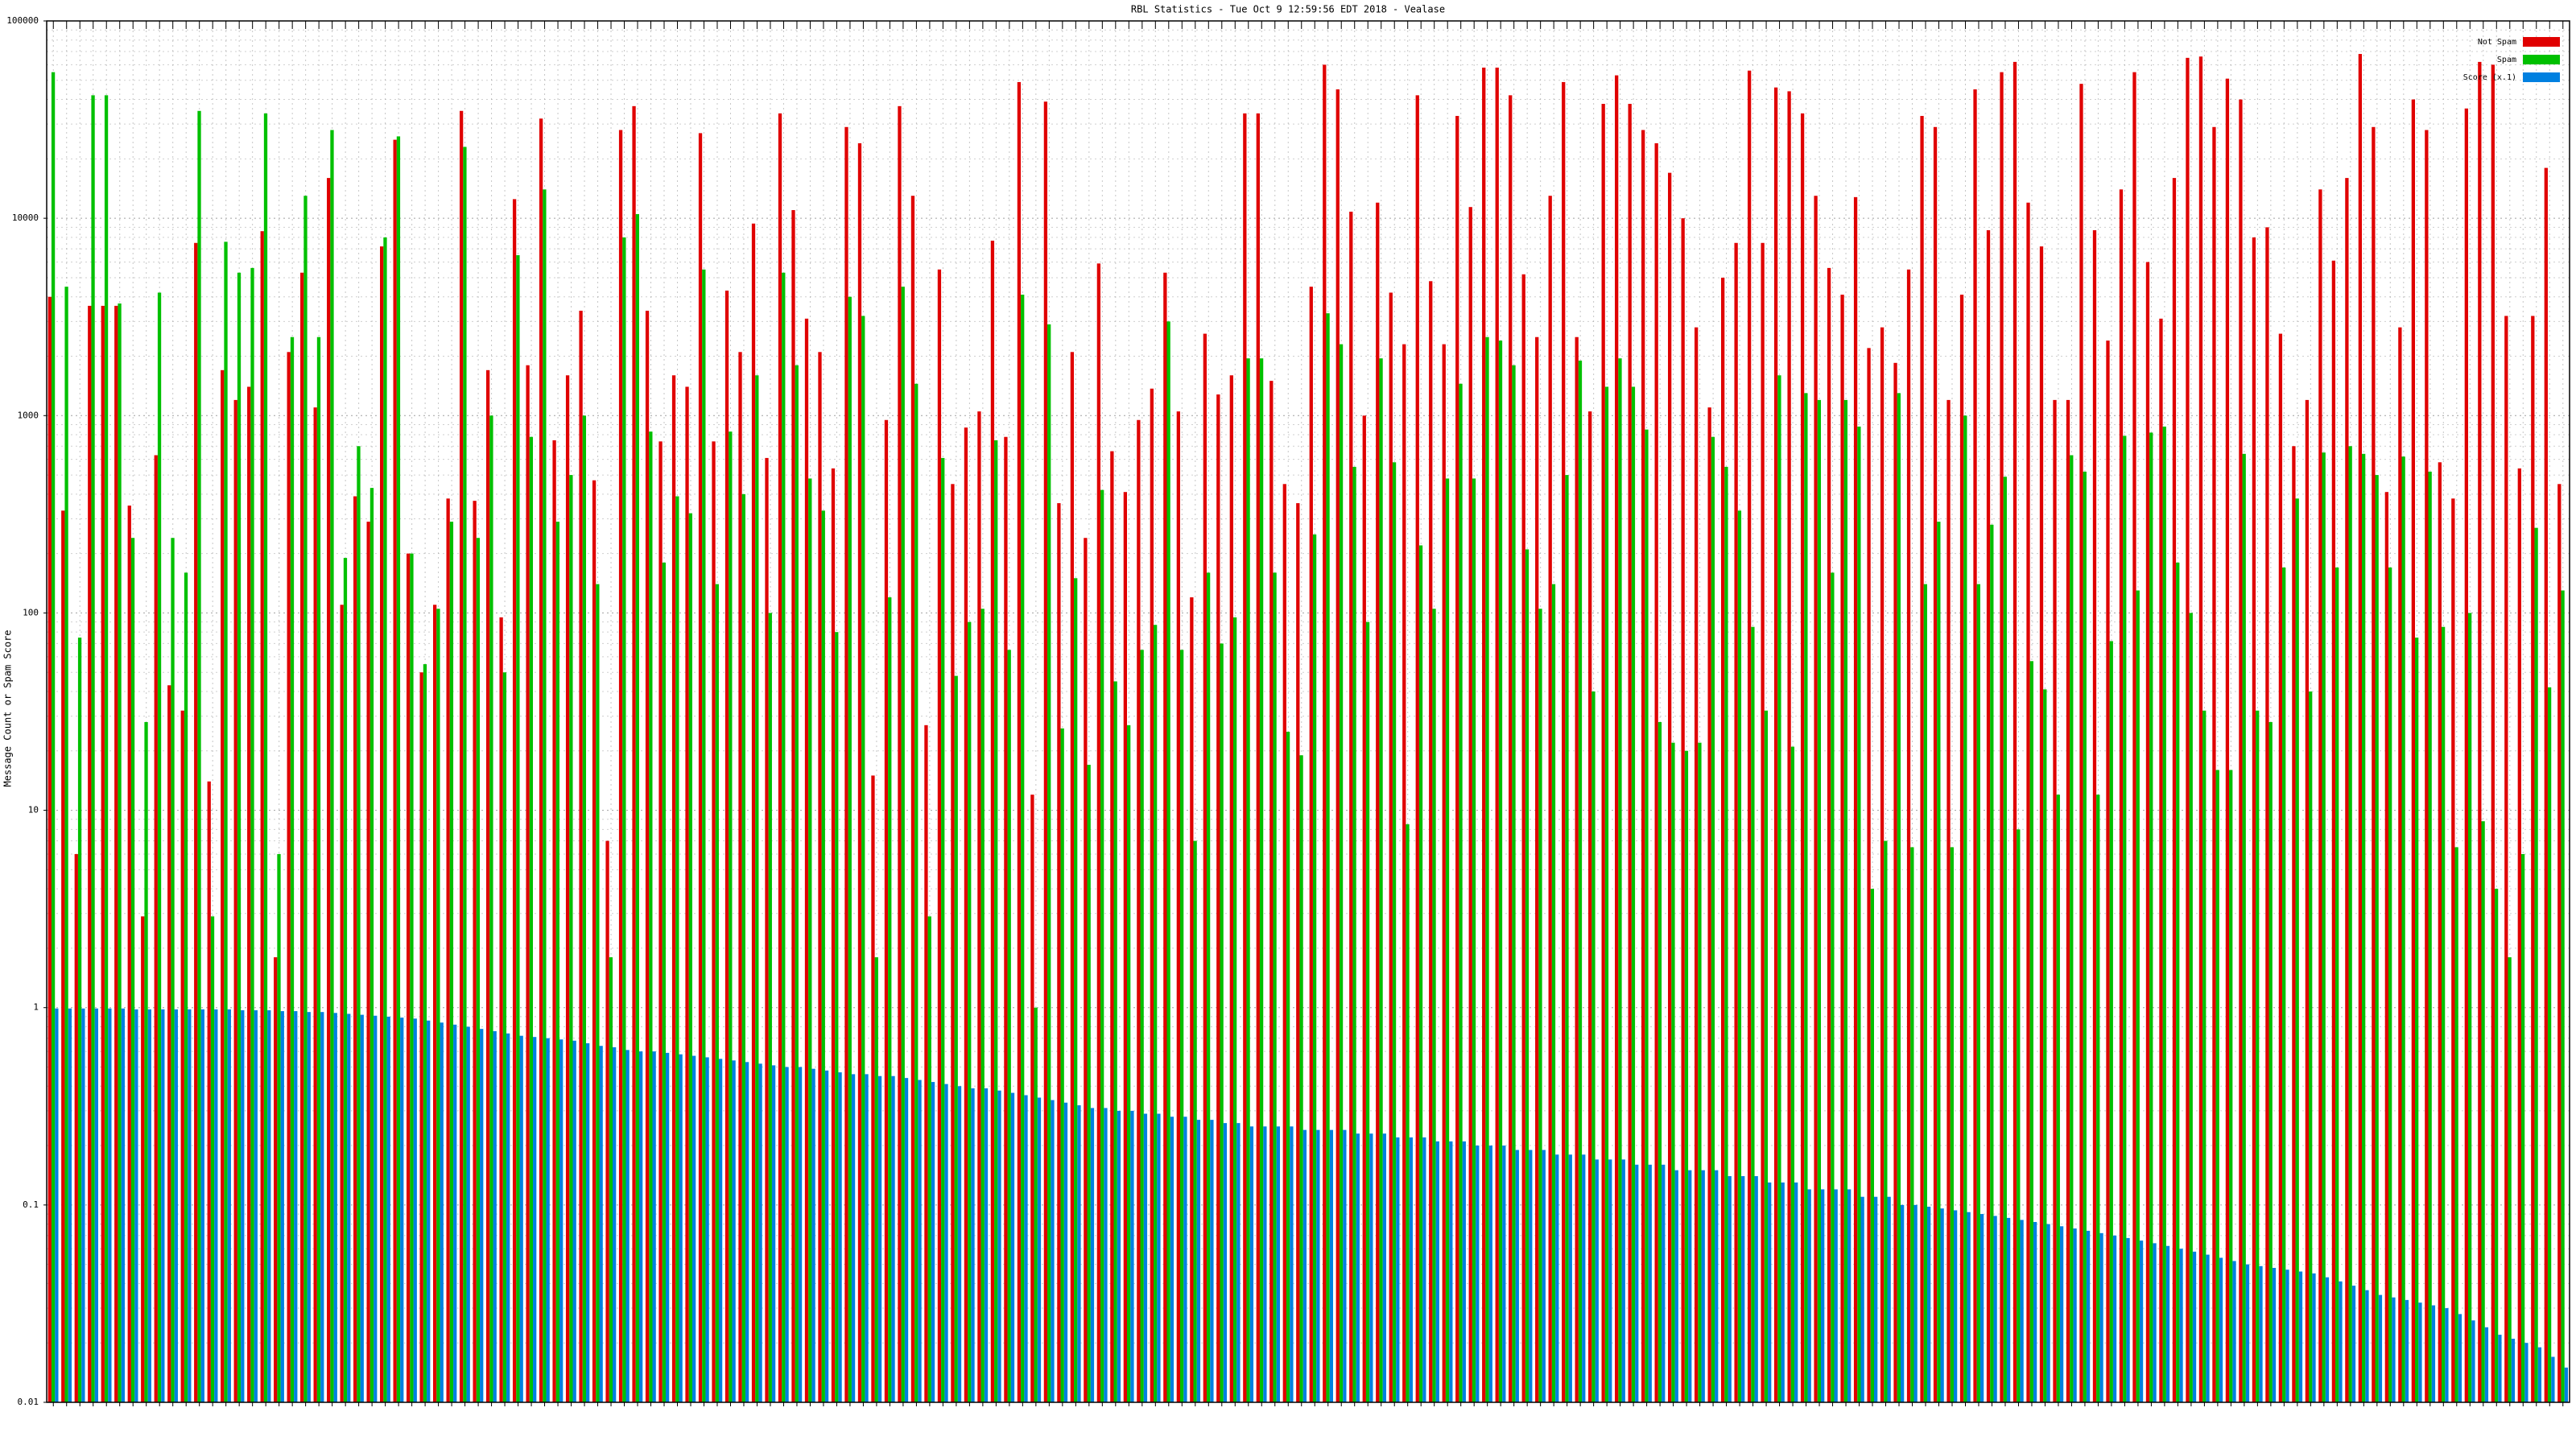 Image resolution: width=2576 pixels, height=1449 pixels. I want to click on y-tick-label: 10000, so click(25, 218).